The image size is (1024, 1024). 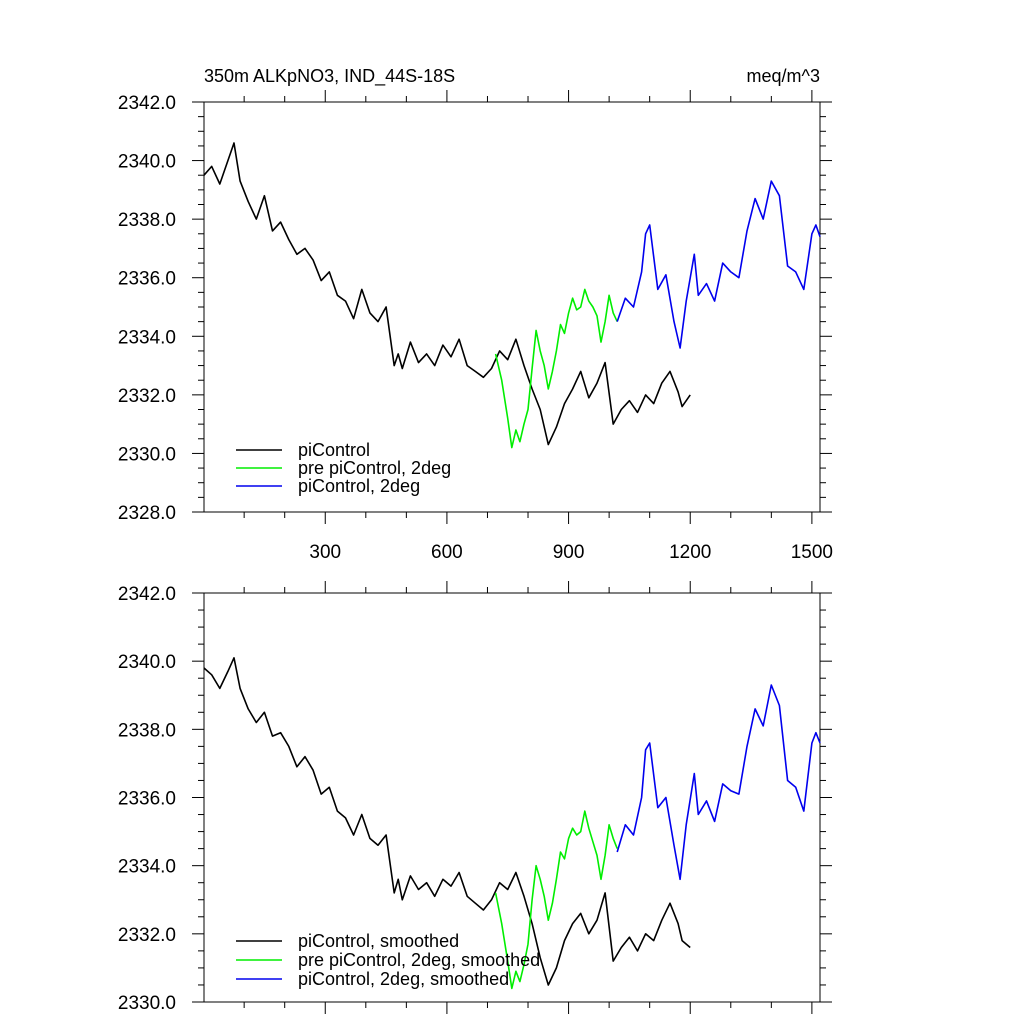 I want to click on legend-label-3: piControl, 2deg, smoothed, so click(x=403, y=979).